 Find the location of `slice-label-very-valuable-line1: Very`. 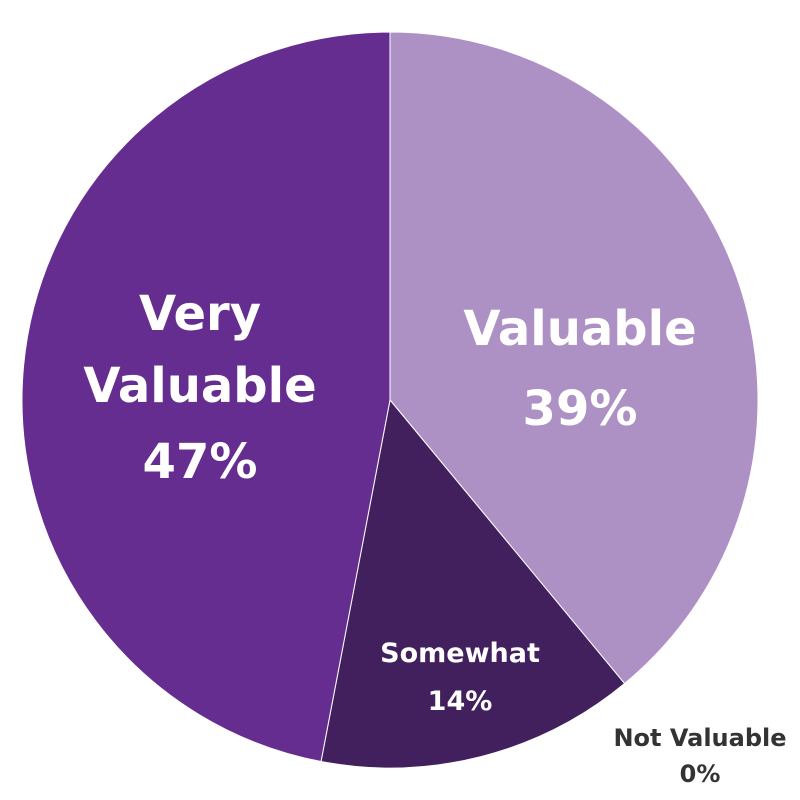

slice-label-very-valuable-line1: Very is located at coordinates (200, 314).